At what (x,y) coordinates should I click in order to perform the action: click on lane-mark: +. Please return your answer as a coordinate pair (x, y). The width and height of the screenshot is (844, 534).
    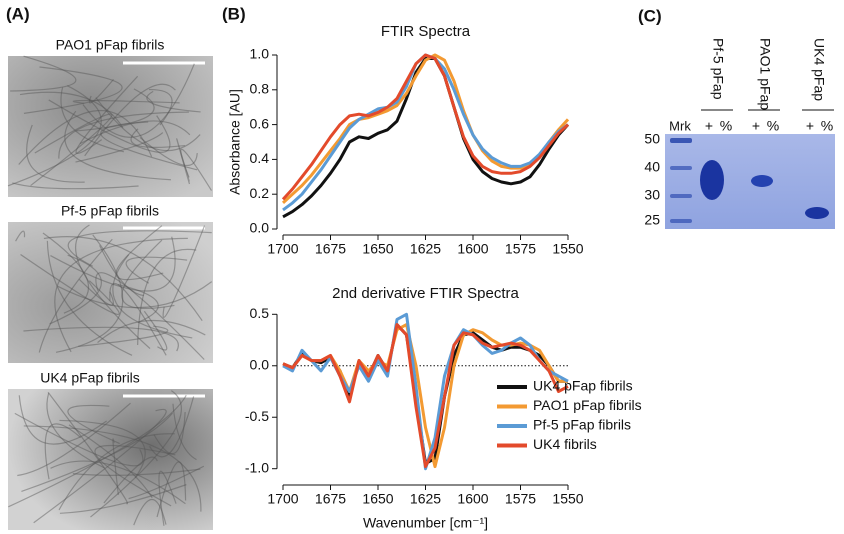
    Looking at the image, I should click on (756, 126).